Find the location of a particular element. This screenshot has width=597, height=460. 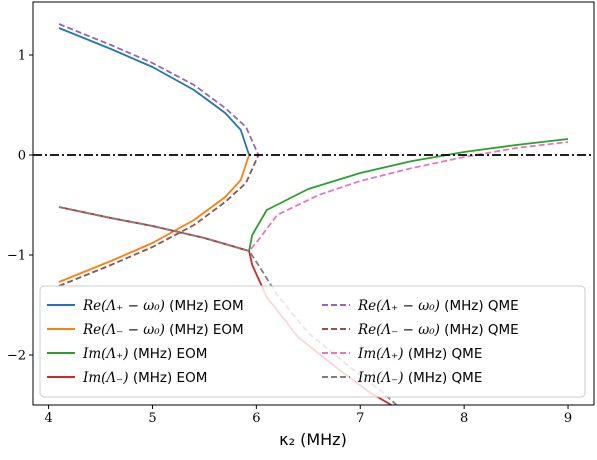

y-tick-label: 0 is located at coordinates (22, 156).